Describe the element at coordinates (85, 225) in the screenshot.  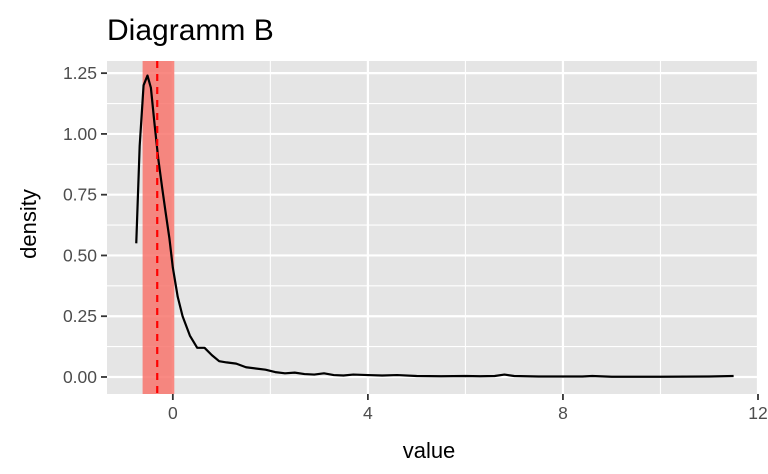
I see `y-axis: 0.00 0.25 0.50 0.75 1.00 1.25` at that location.